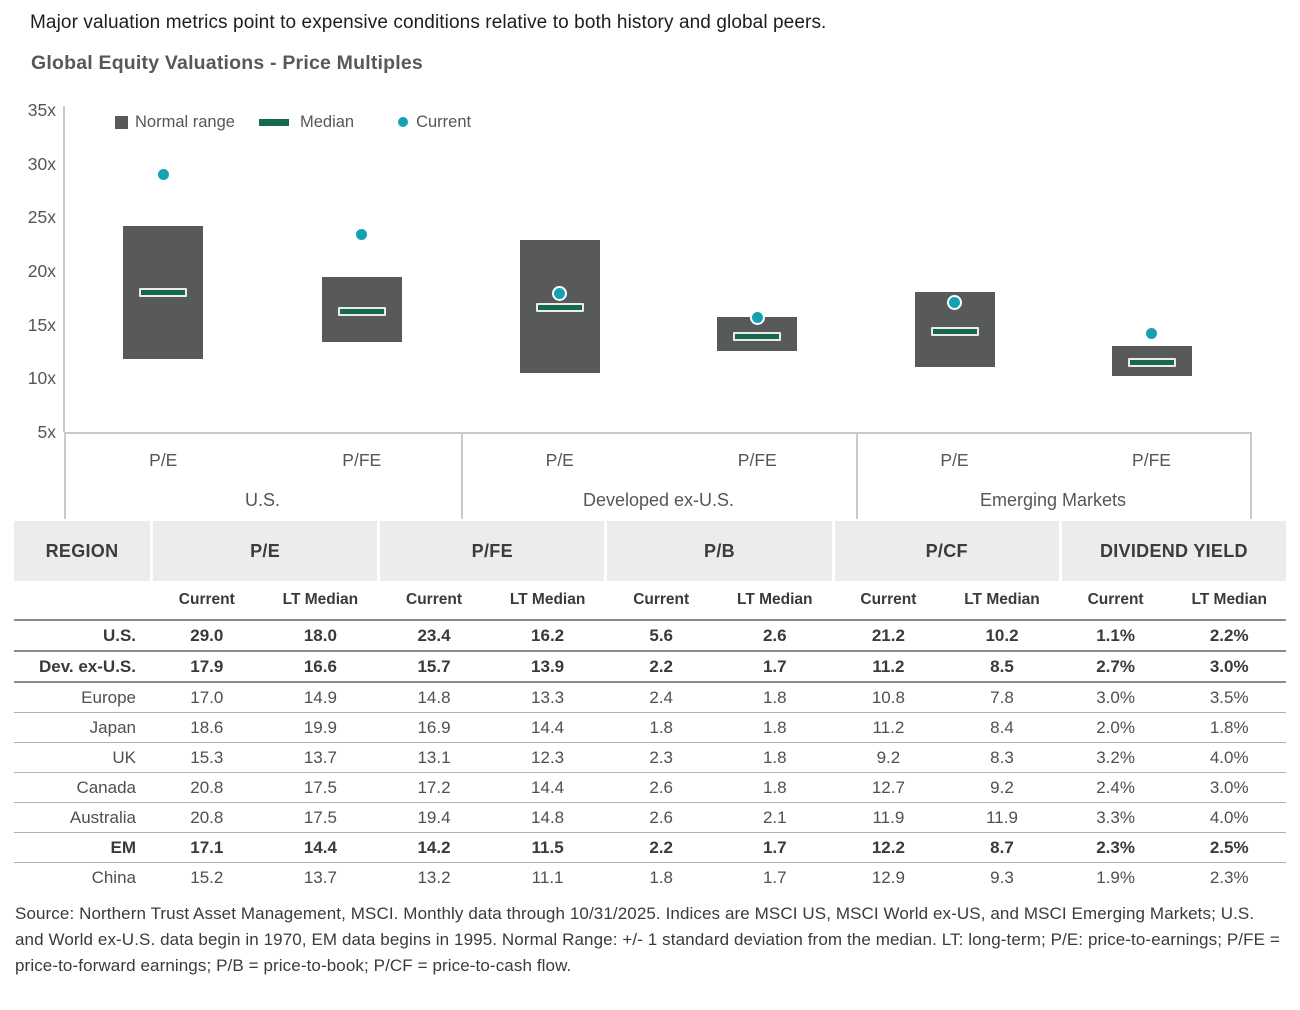 This screenshot has width=1300, height=1010. Describe the element at coordinates (775, 599) in the screenshot. I see `subheader-label: LT Median` at that location.